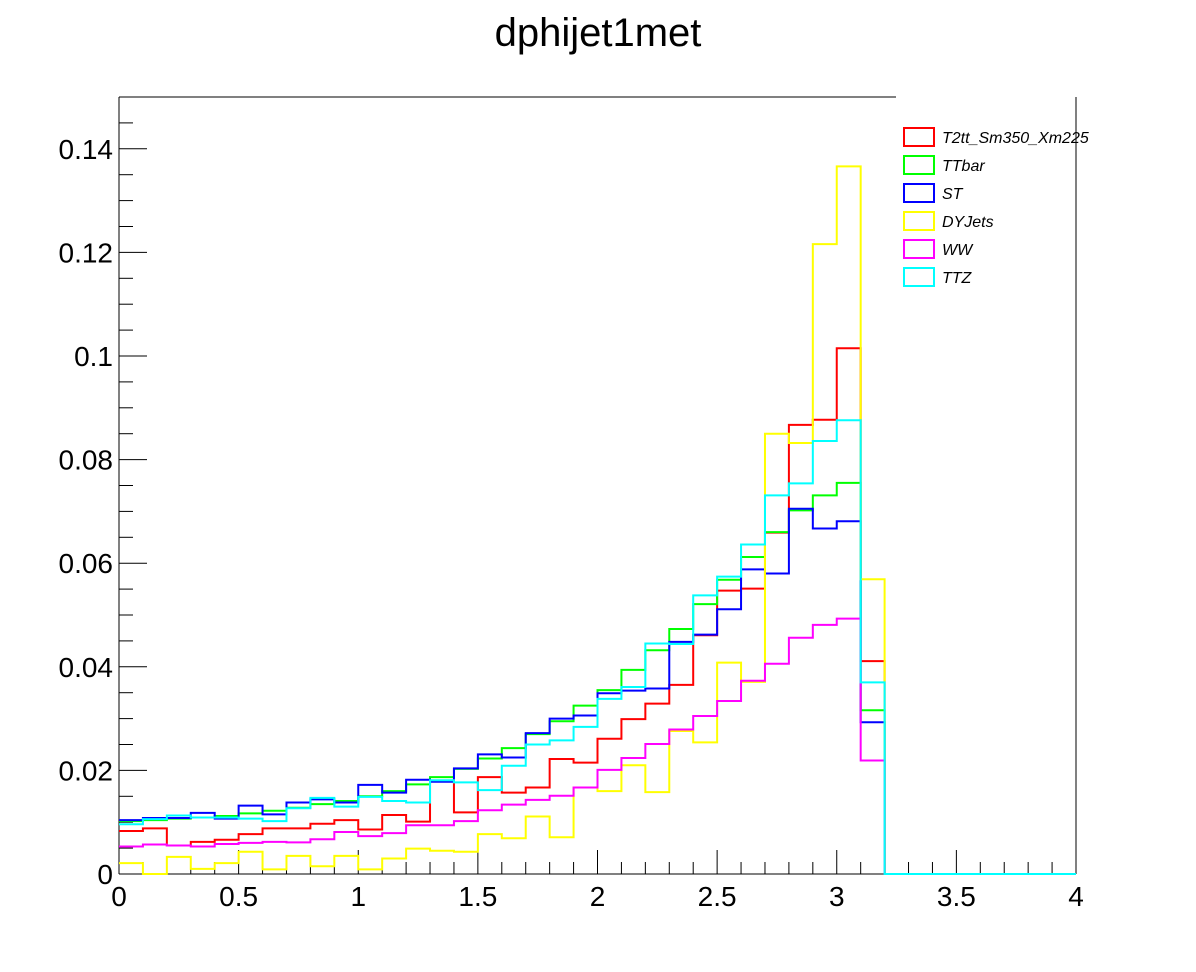 The width and height of the screenshot is (1196, 972). I want to click on y-tick-label: 0.1, so click(93, 356).